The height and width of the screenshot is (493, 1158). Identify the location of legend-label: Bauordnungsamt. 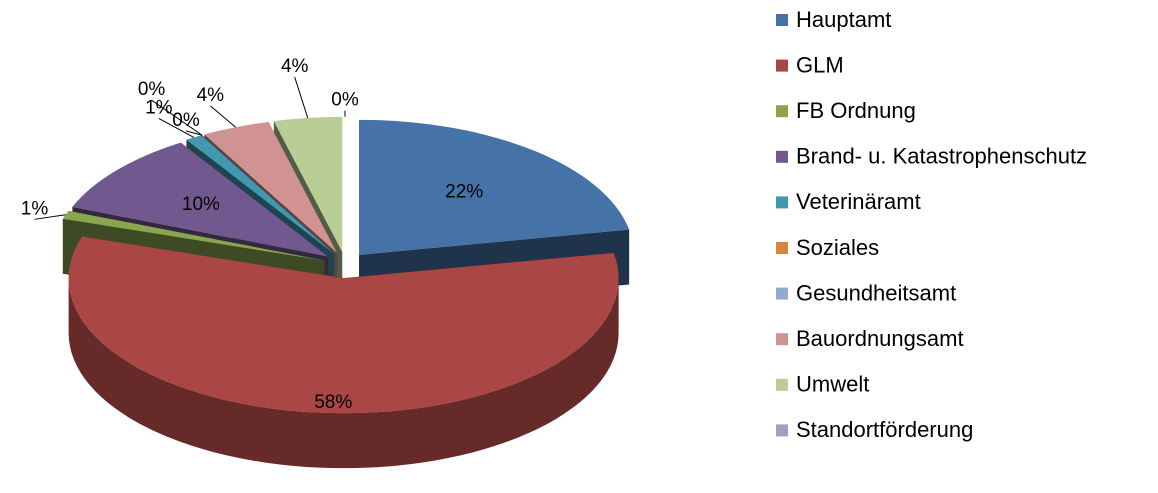
(880, 338).